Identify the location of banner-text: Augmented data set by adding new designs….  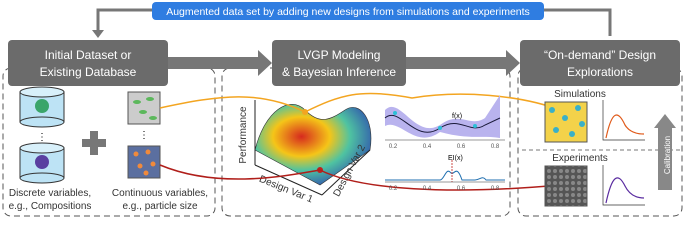
(348, 12).